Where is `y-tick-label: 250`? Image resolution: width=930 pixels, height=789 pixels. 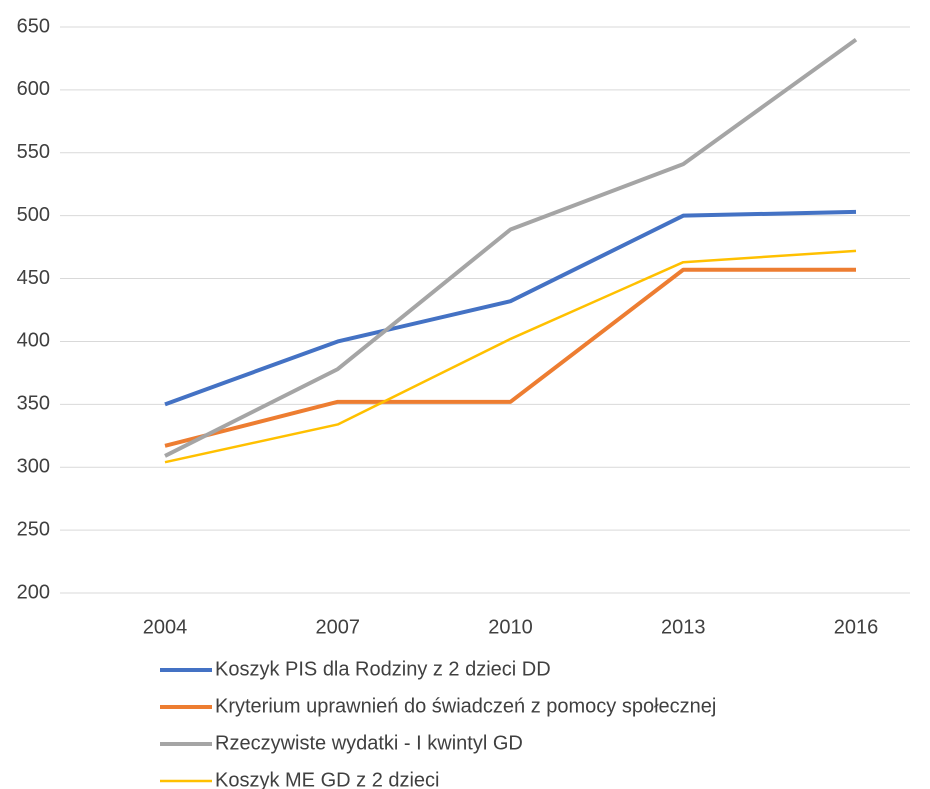
y-tick-label: 250 is located at coordinates (33, 529).